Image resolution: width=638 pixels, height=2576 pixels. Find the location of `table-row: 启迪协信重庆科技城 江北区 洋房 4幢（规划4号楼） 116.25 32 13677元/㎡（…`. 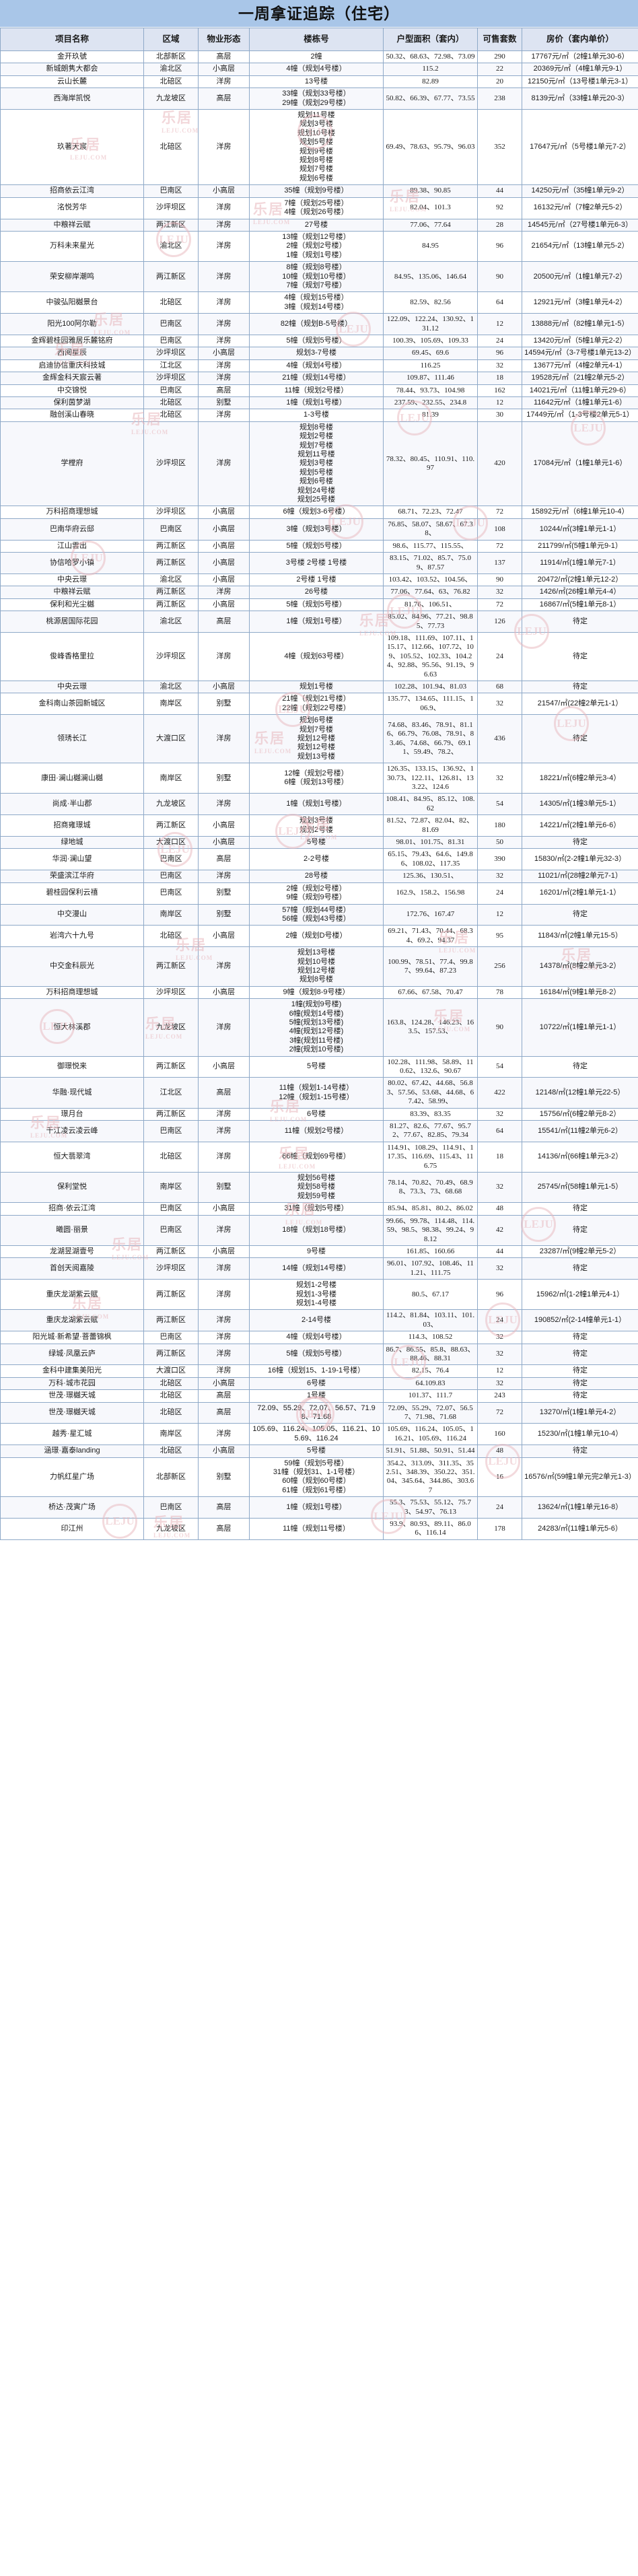

table-row: 启迪协信重庆科技城 江北区 洋房 4幢（规划4号楼） 116.25 32 13677元/㎡（… is located at coordinates (319, 366).